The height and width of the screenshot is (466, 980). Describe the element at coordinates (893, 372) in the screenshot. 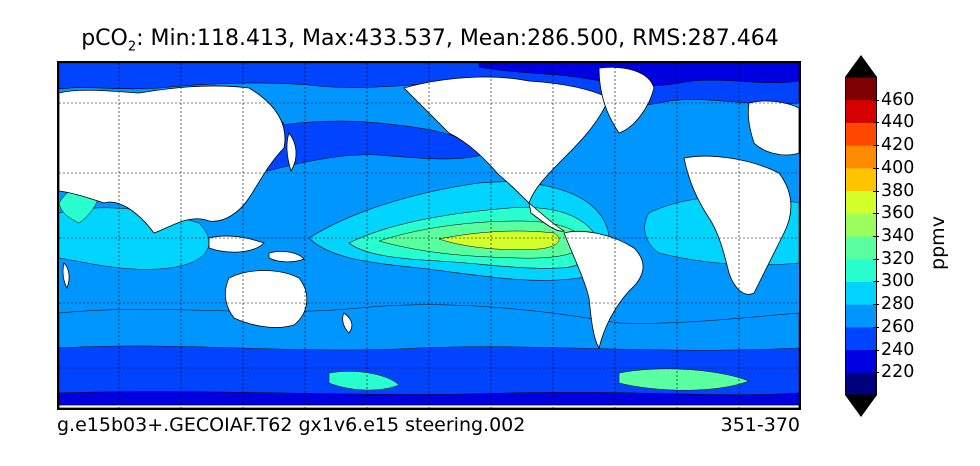

I see `colorbar-tick-label: 220` at that location.